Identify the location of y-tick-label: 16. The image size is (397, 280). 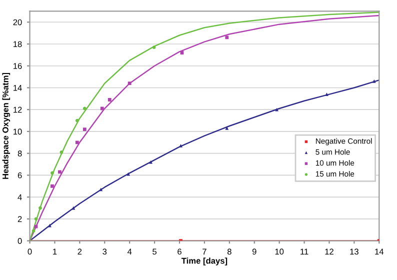
(18, 66).